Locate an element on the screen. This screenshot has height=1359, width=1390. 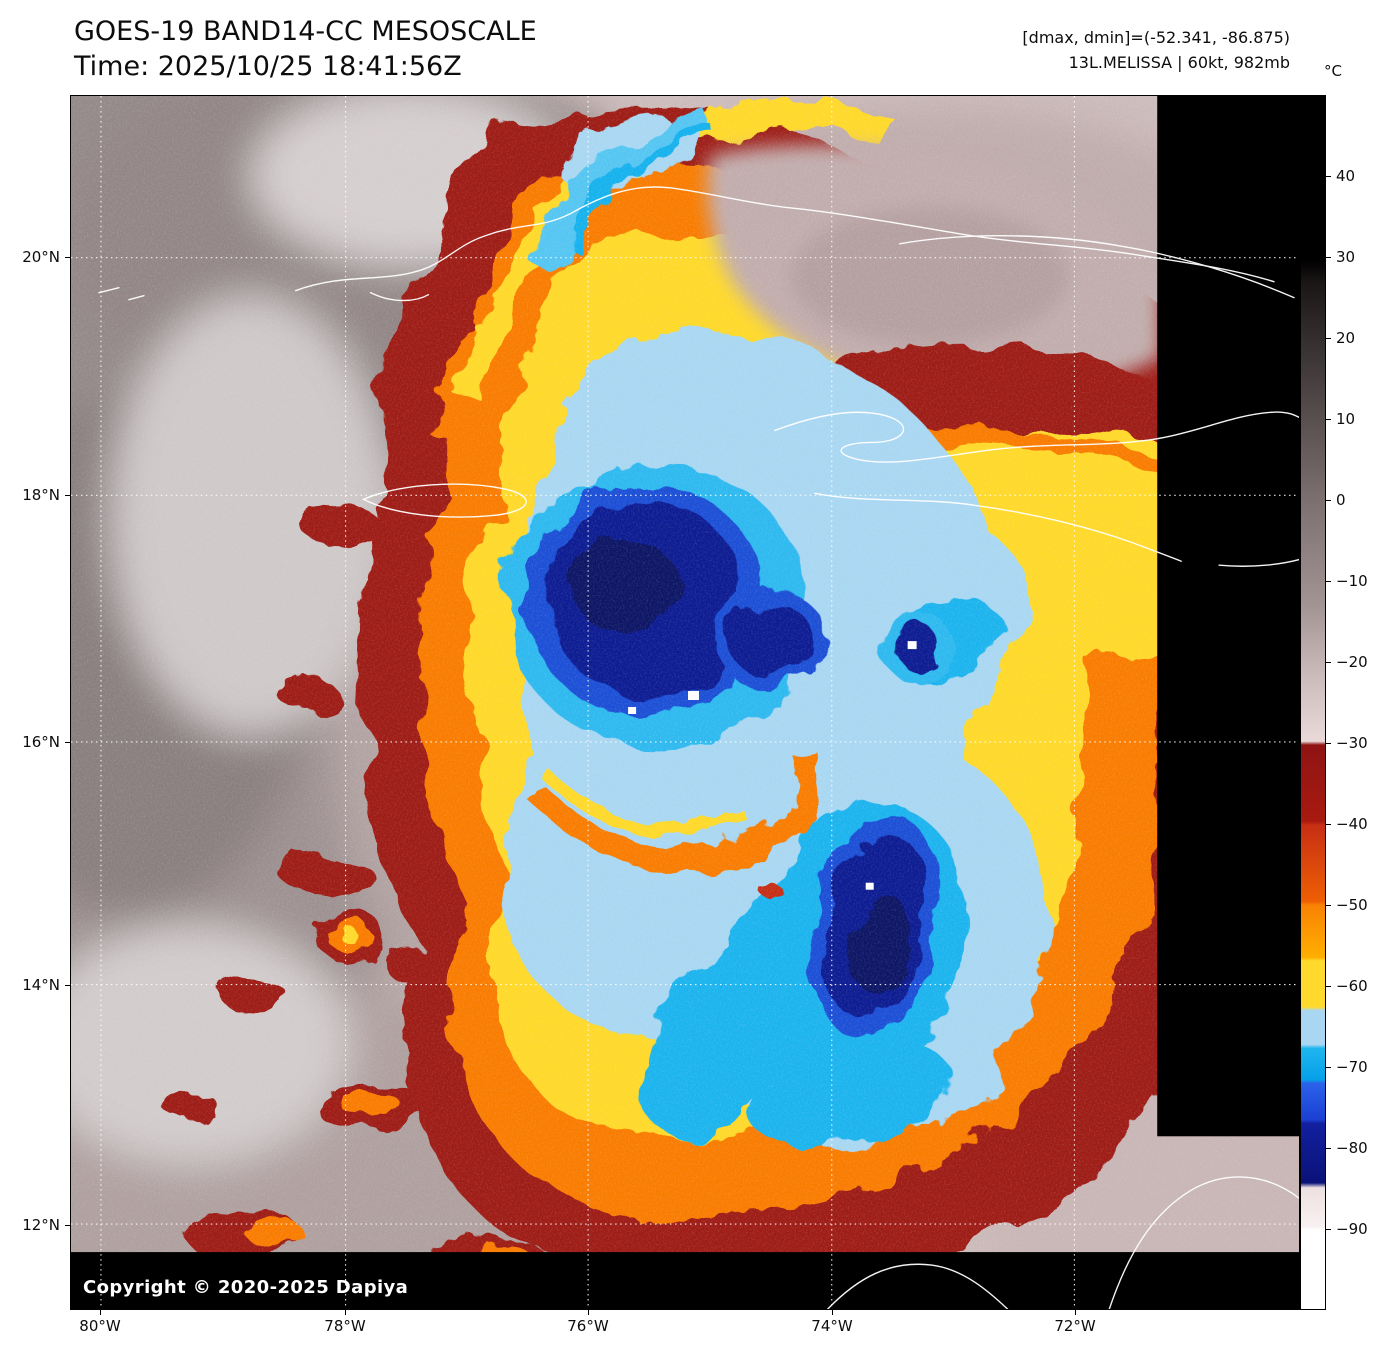
colorbar-tick-label: 20 is located at coordinates (1346, 338).